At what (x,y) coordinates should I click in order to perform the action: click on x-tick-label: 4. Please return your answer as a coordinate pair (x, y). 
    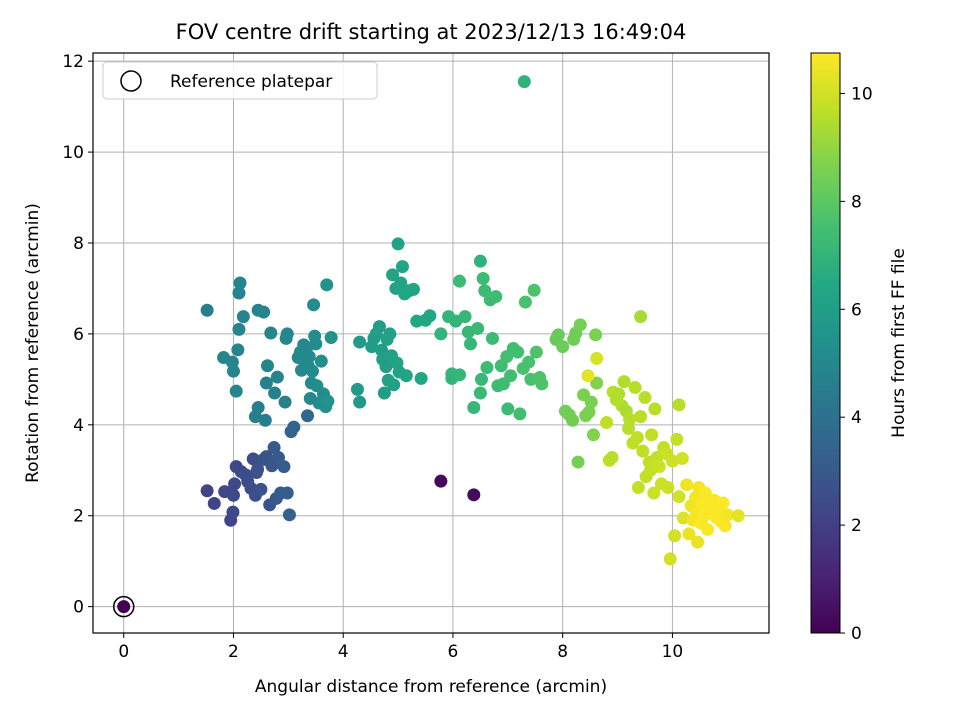
    Looking at the image, I should click on (343, 652).